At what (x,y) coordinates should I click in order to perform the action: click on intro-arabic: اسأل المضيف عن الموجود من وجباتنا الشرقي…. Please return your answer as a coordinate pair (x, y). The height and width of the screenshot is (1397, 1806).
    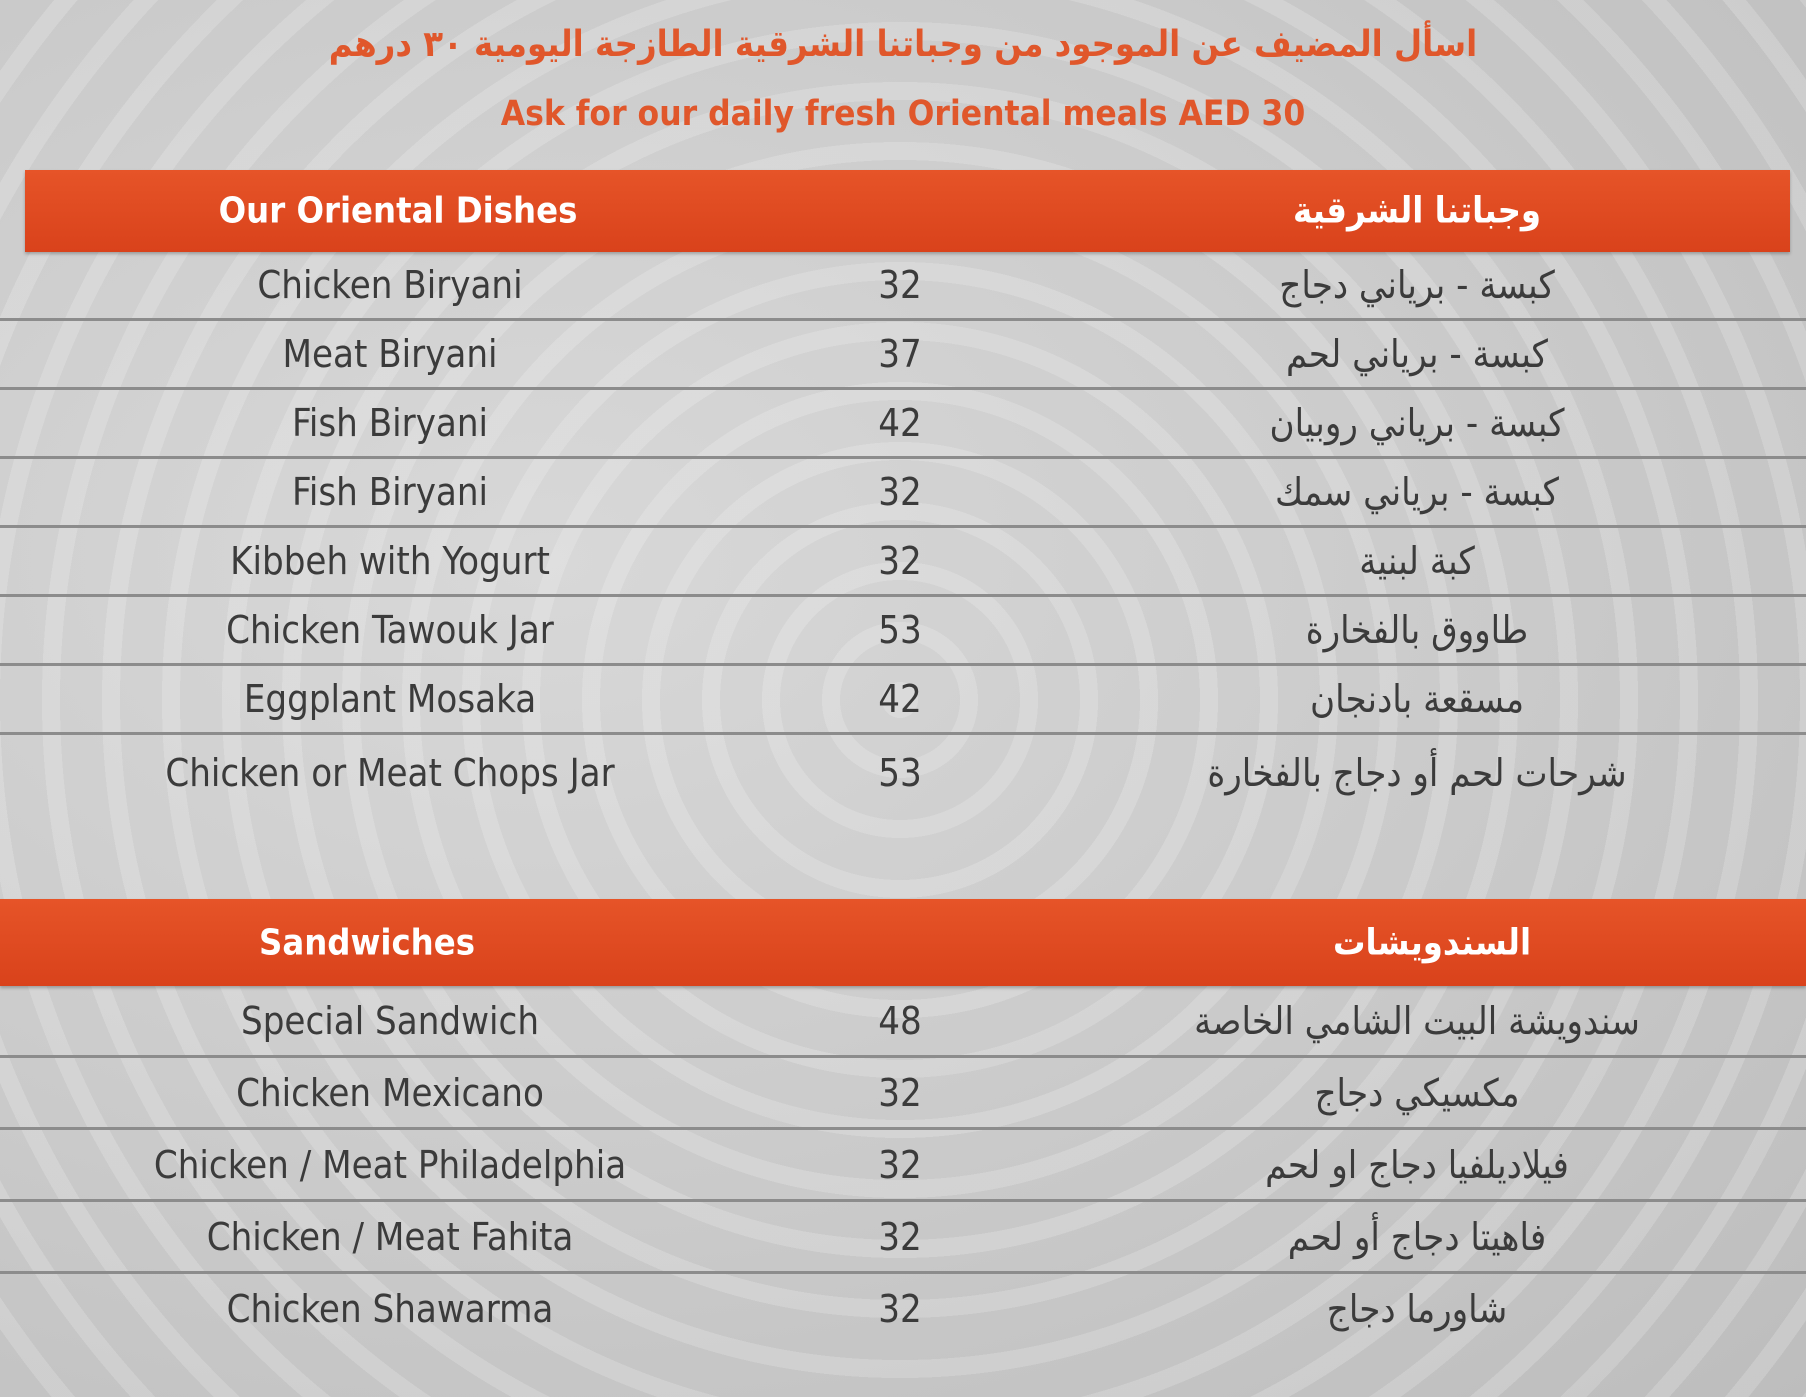
    Looking at the image, I should click on (903, 44).